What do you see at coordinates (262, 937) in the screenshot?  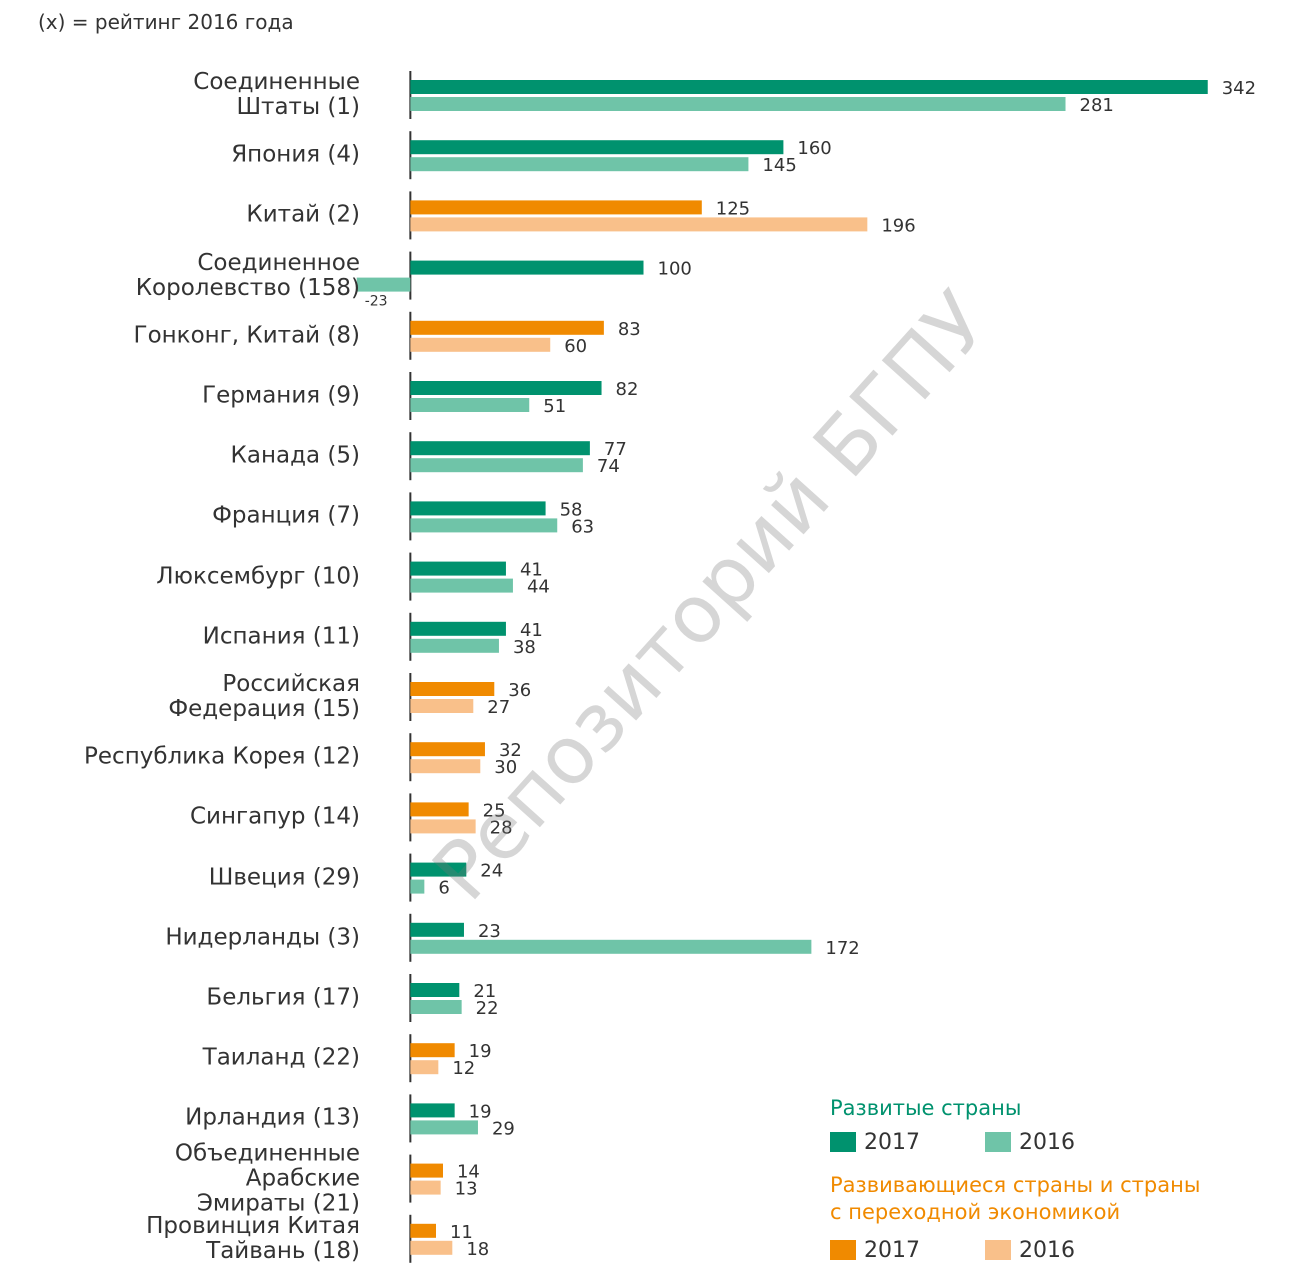 I see `category-label: Нидерланды (3)` at bounding box center [262, 937].